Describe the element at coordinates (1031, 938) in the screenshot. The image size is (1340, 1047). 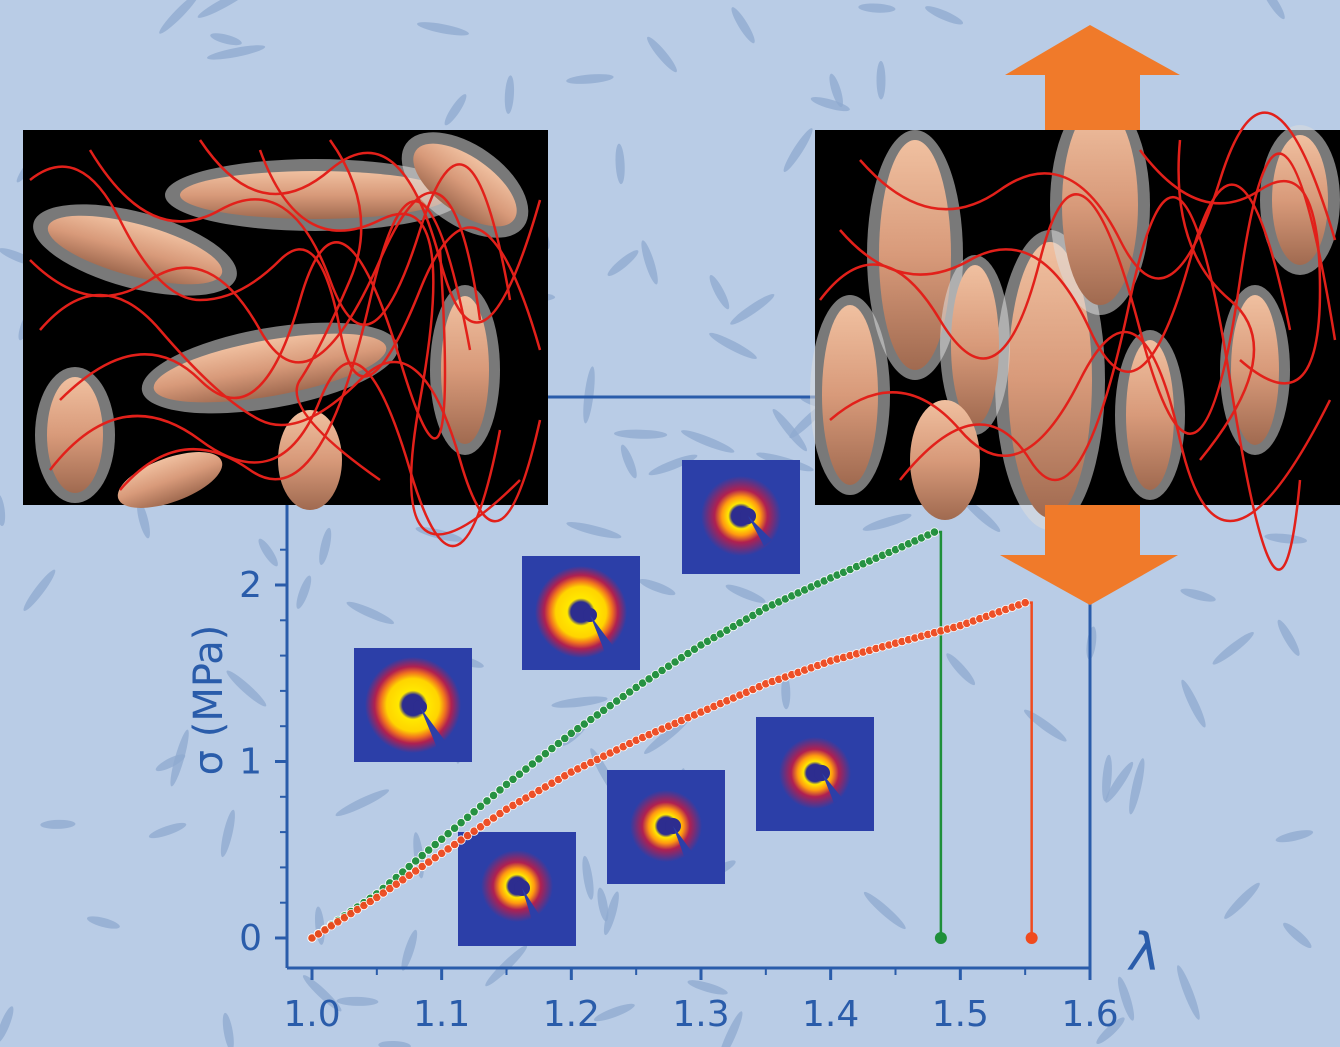
I see `failure-point` at that location.